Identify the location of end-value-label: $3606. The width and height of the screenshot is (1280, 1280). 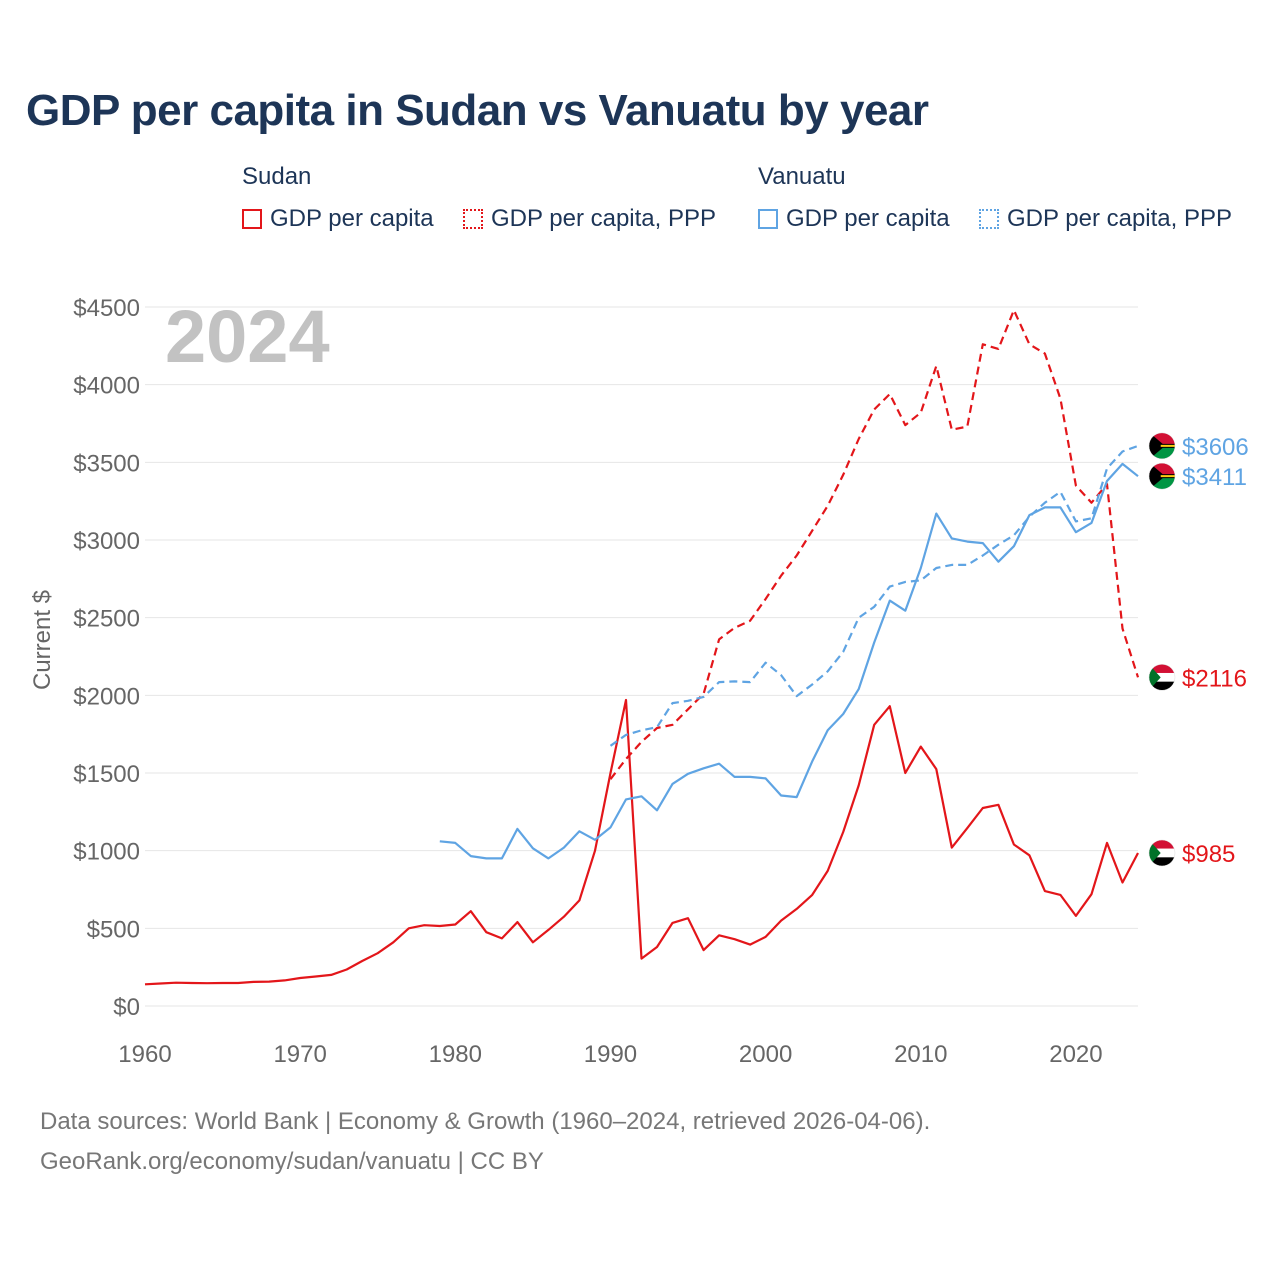
(1215, 447).